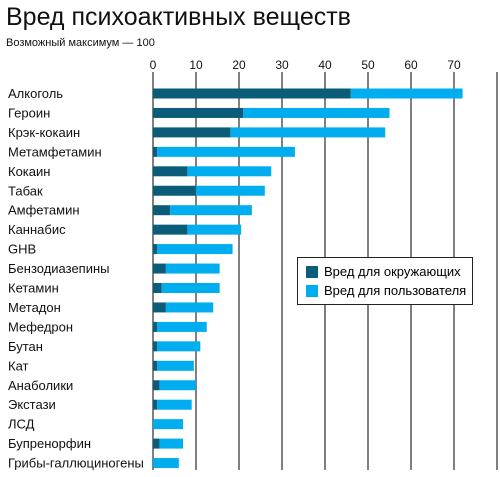 The image size is (500, 477). I want to click on legend-swatch-others, so click(312, 271).